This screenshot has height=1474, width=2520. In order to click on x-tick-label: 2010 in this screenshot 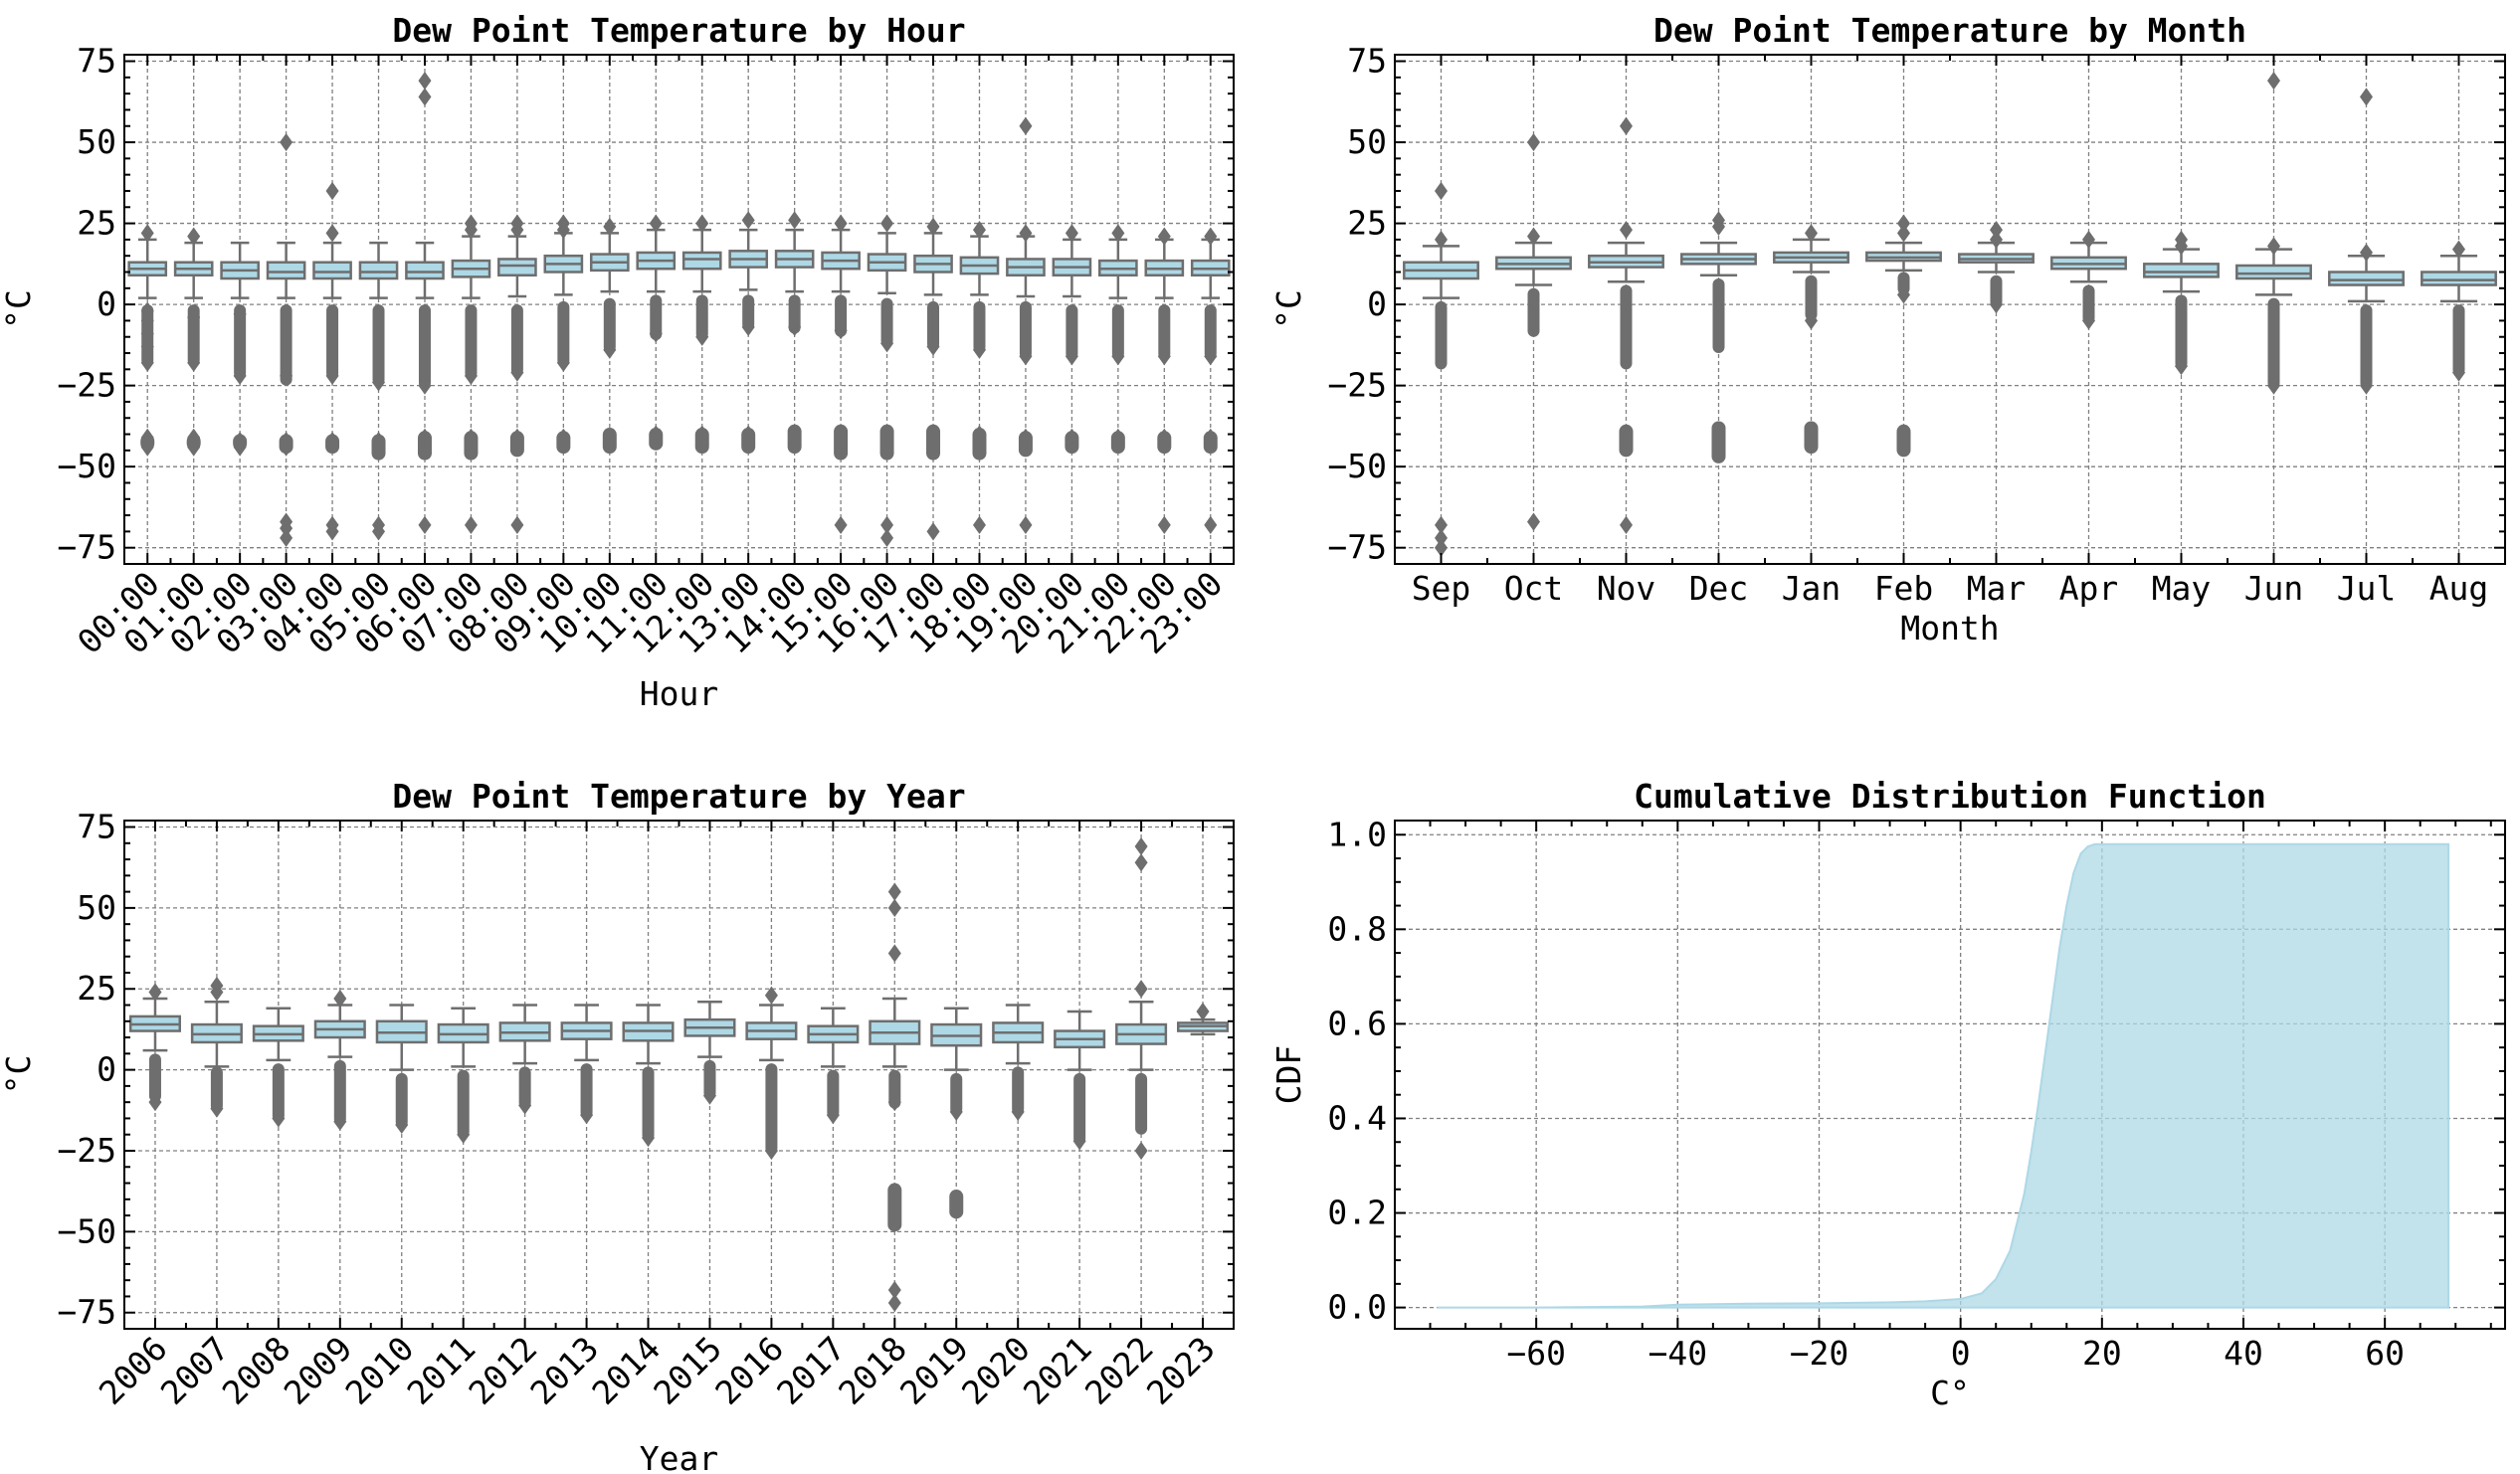, I will do `click(380, 1370)`.